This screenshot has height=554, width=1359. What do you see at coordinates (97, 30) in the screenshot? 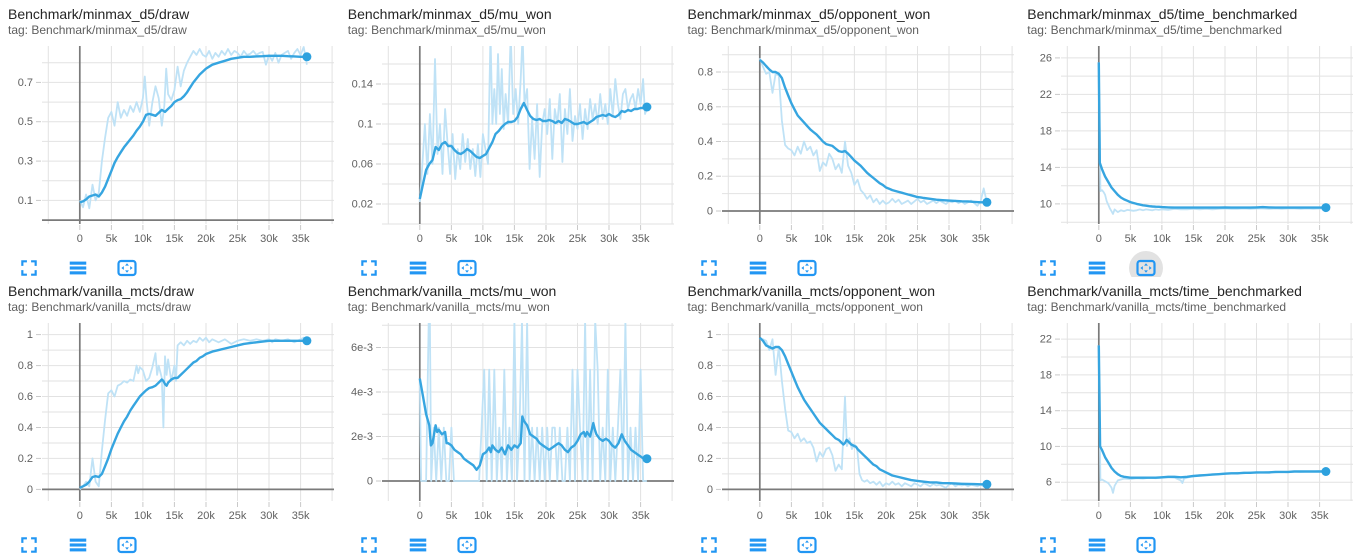
I see `card-tag: tag: Benchmark/minmax_d5/draw` at bounding box center [97, 30].